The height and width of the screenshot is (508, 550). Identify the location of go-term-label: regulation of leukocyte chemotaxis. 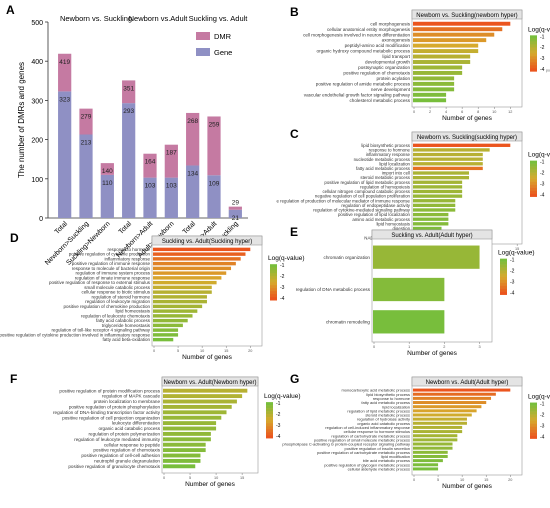
(116, 315).